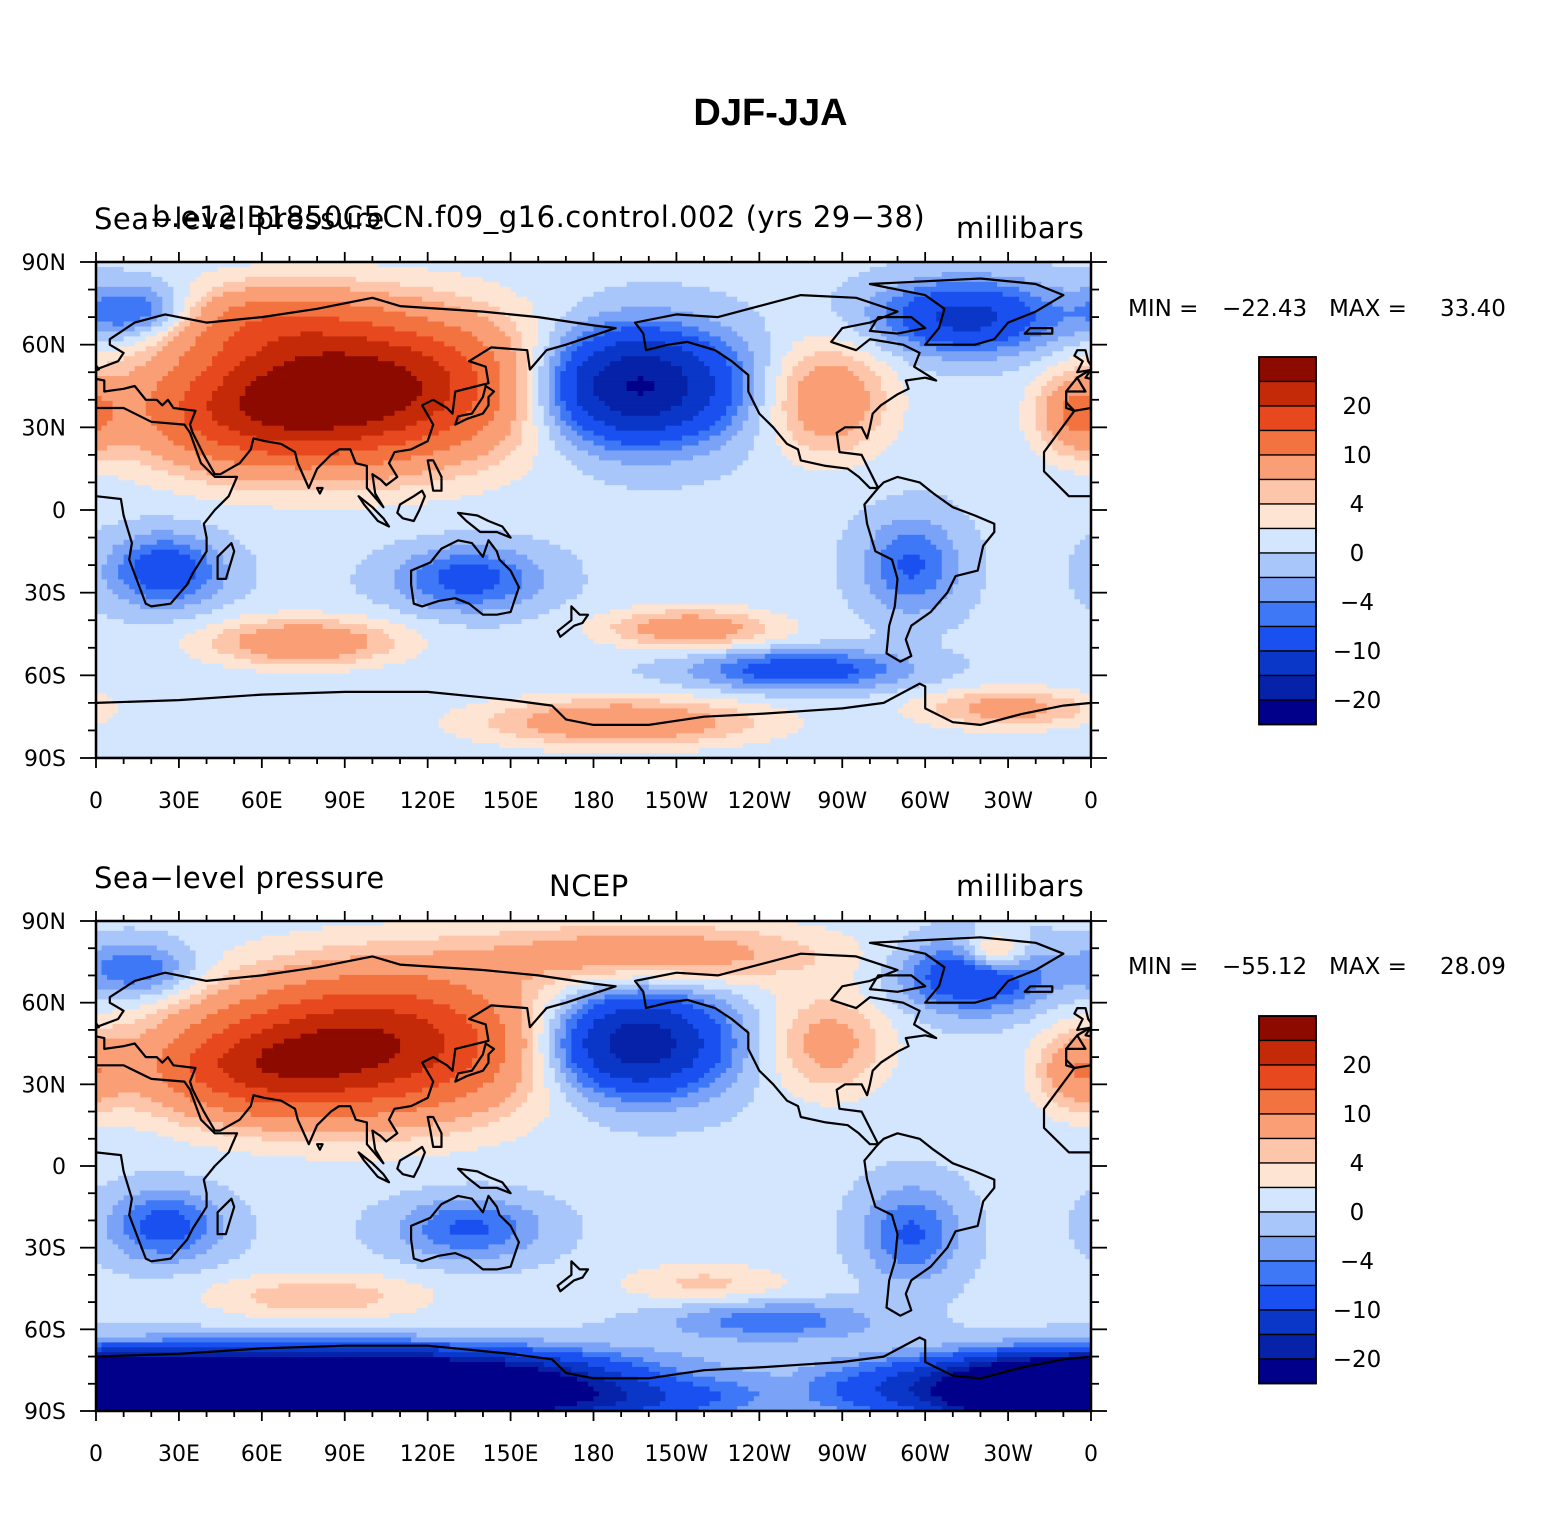 The image size is (1541, 1538). What do you see at coordinates (594, 1454) in the screenshot?
I see `x-tick-label: 180` at bounding box center [594, 1454].